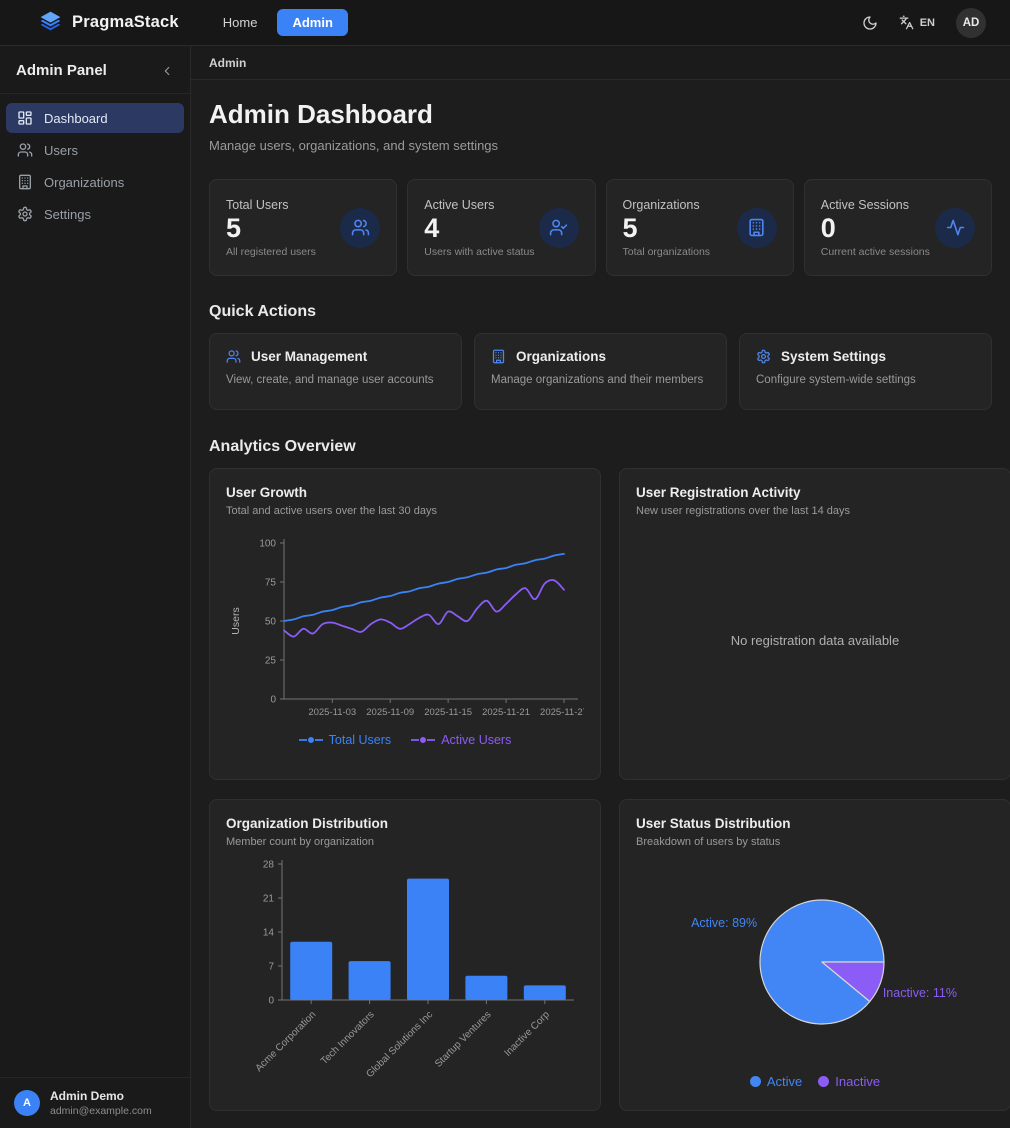 The height and width of the screenshot is (1128, 1010). I want to click on language-label: EN, so click(927, 22).